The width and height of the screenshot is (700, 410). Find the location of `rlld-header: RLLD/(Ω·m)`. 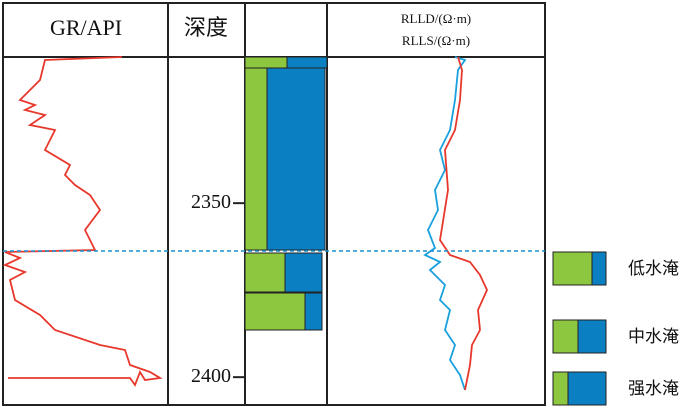

rlld-header: RLLD/(Ω·m) is located at coordinates (436, 18).